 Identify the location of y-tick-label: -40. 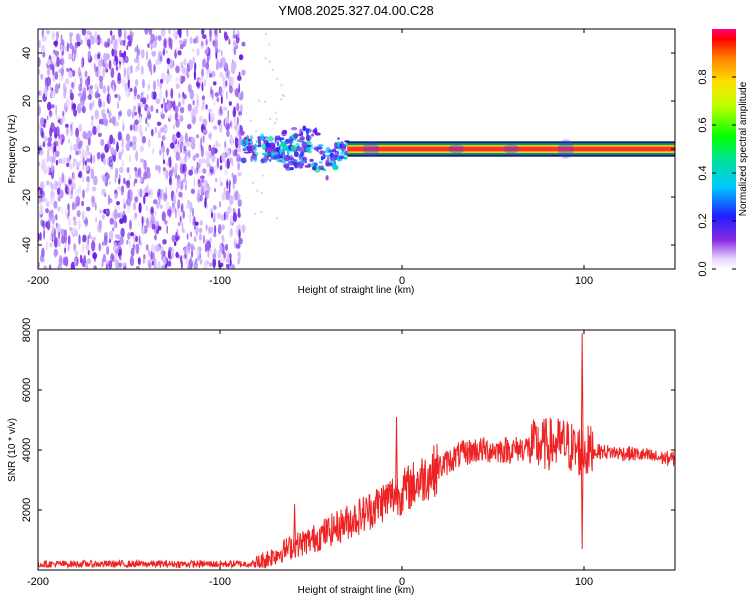
(27, 245).